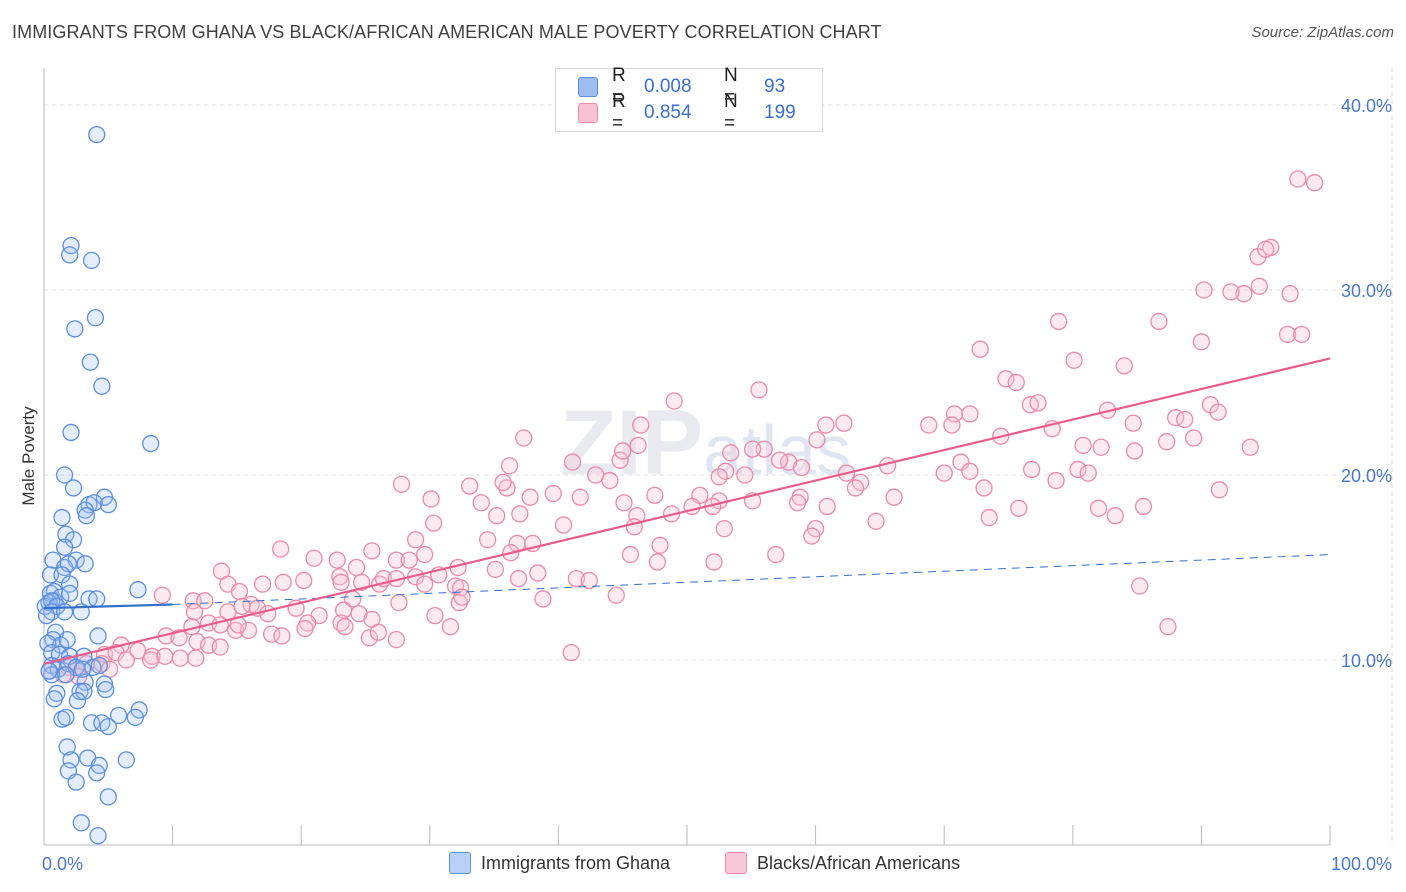  Describe the element at coordinates (1366, 661) in the screenshot. I see `y-tick-label: 10.0%` at that location.